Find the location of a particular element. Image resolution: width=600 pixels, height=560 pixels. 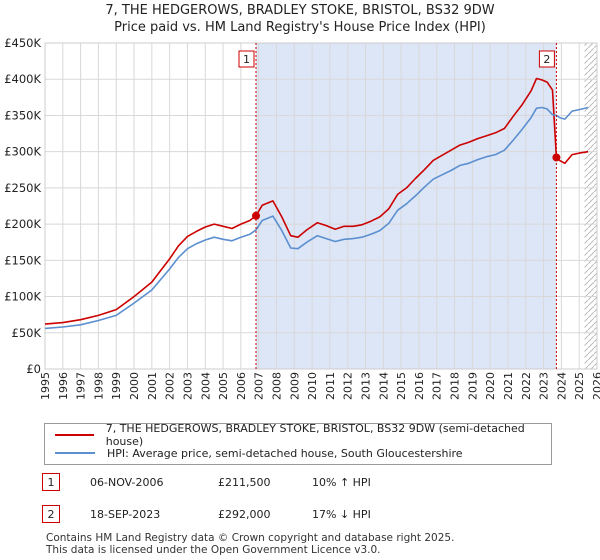

y-tick-label: £0 is located at coordinates (33, 369).